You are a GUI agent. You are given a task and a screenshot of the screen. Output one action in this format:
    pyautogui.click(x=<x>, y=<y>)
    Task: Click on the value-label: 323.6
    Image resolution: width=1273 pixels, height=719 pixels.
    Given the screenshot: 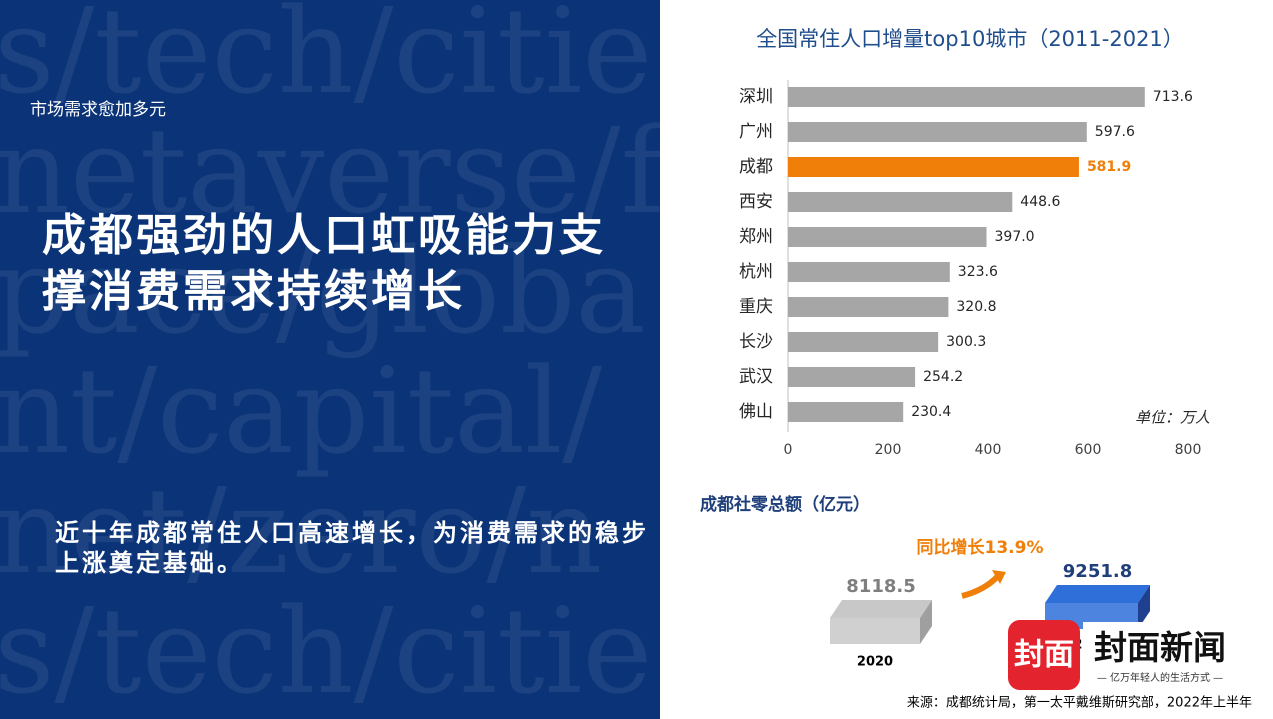 What is the action you would take?
    pyautogui.click(x=978, y=272)
    